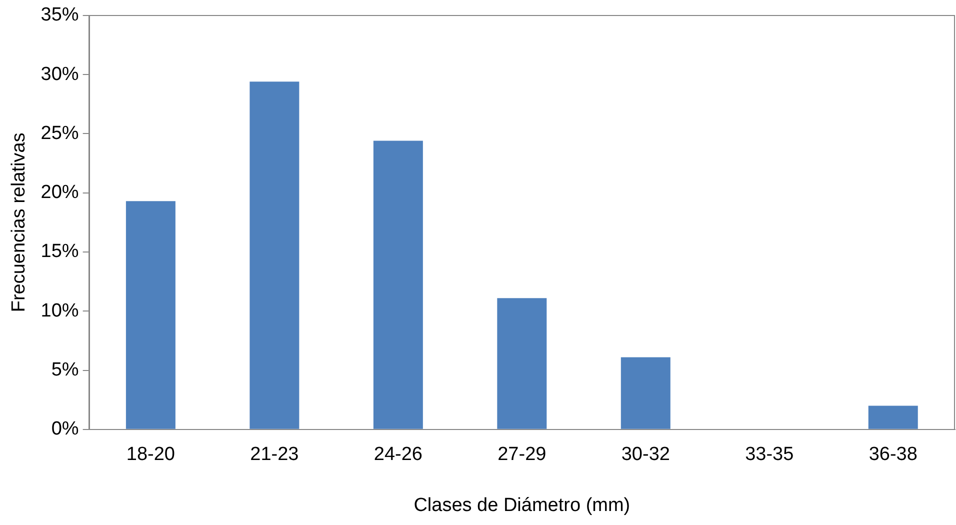 The height and width of the screenshot is (525, 956). I want to click on x-tick-label: 21-23, so click(274, 455).